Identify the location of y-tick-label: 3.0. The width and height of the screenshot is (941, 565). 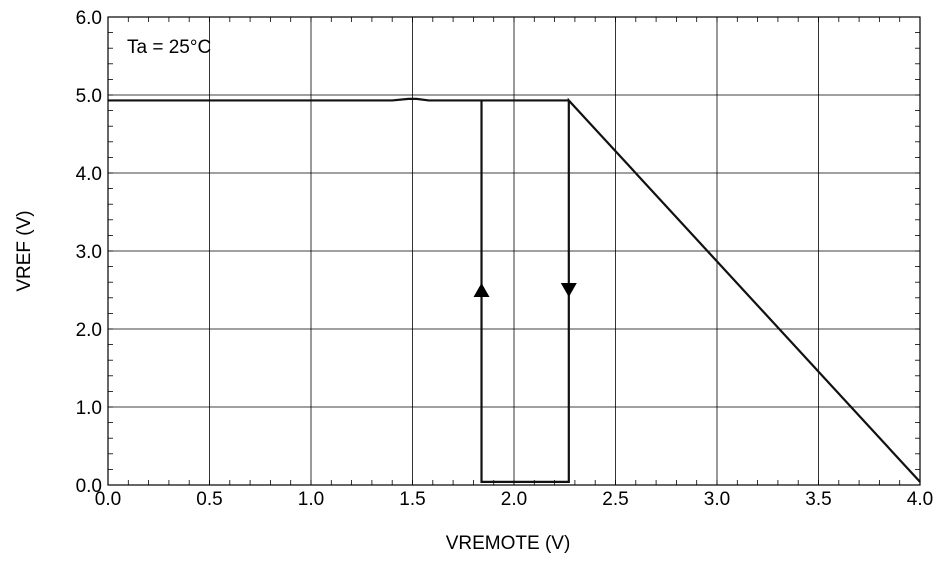
(89, 252).